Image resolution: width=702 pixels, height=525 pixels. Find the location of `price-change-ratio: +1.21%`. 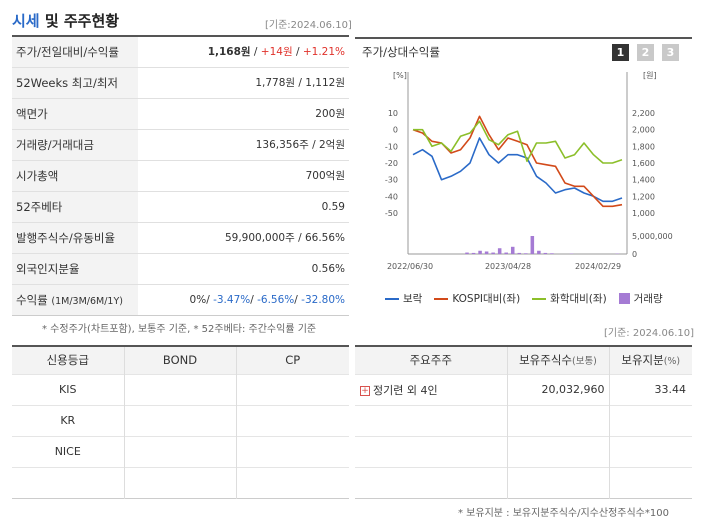

price-change-ratio: +1.21% is located at coordinates (323, 52).